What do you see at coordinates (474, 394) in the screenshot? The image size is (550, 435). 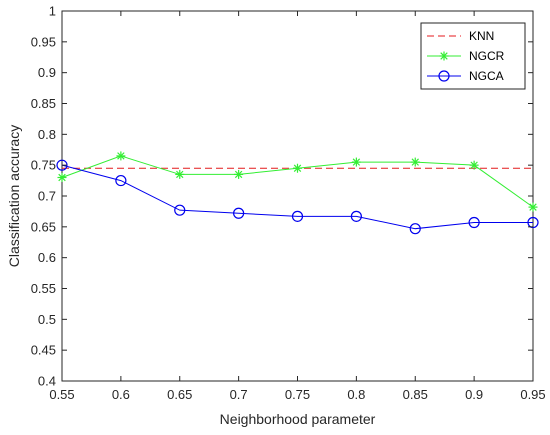 I see `x-tick-label: 0.9` at bounding box center [474, 394].